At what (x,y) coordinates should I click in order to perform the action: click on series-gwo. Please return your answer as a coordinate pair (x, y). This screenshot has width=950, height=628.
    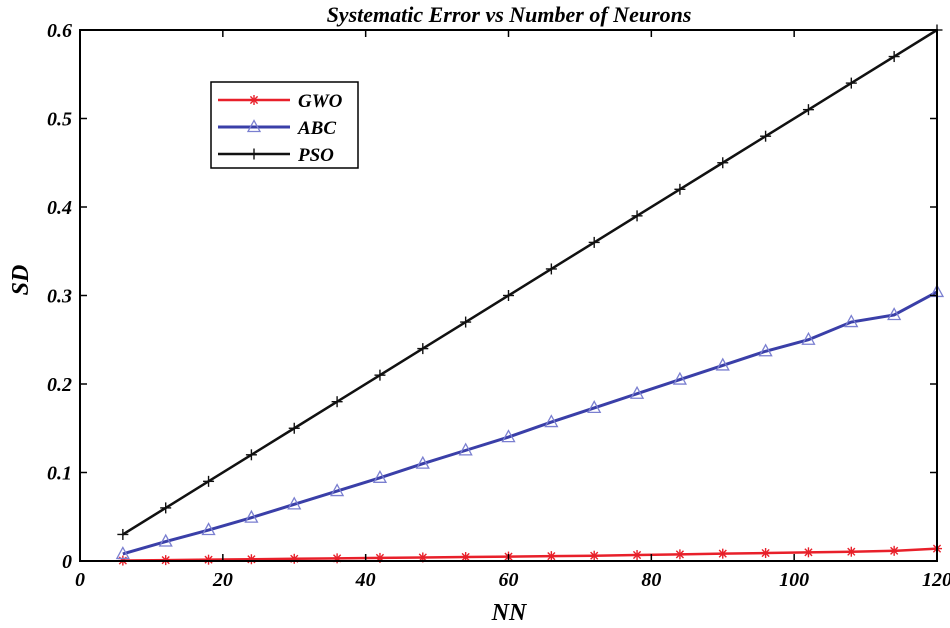
    Looking at the image, I should click on (529, 554).